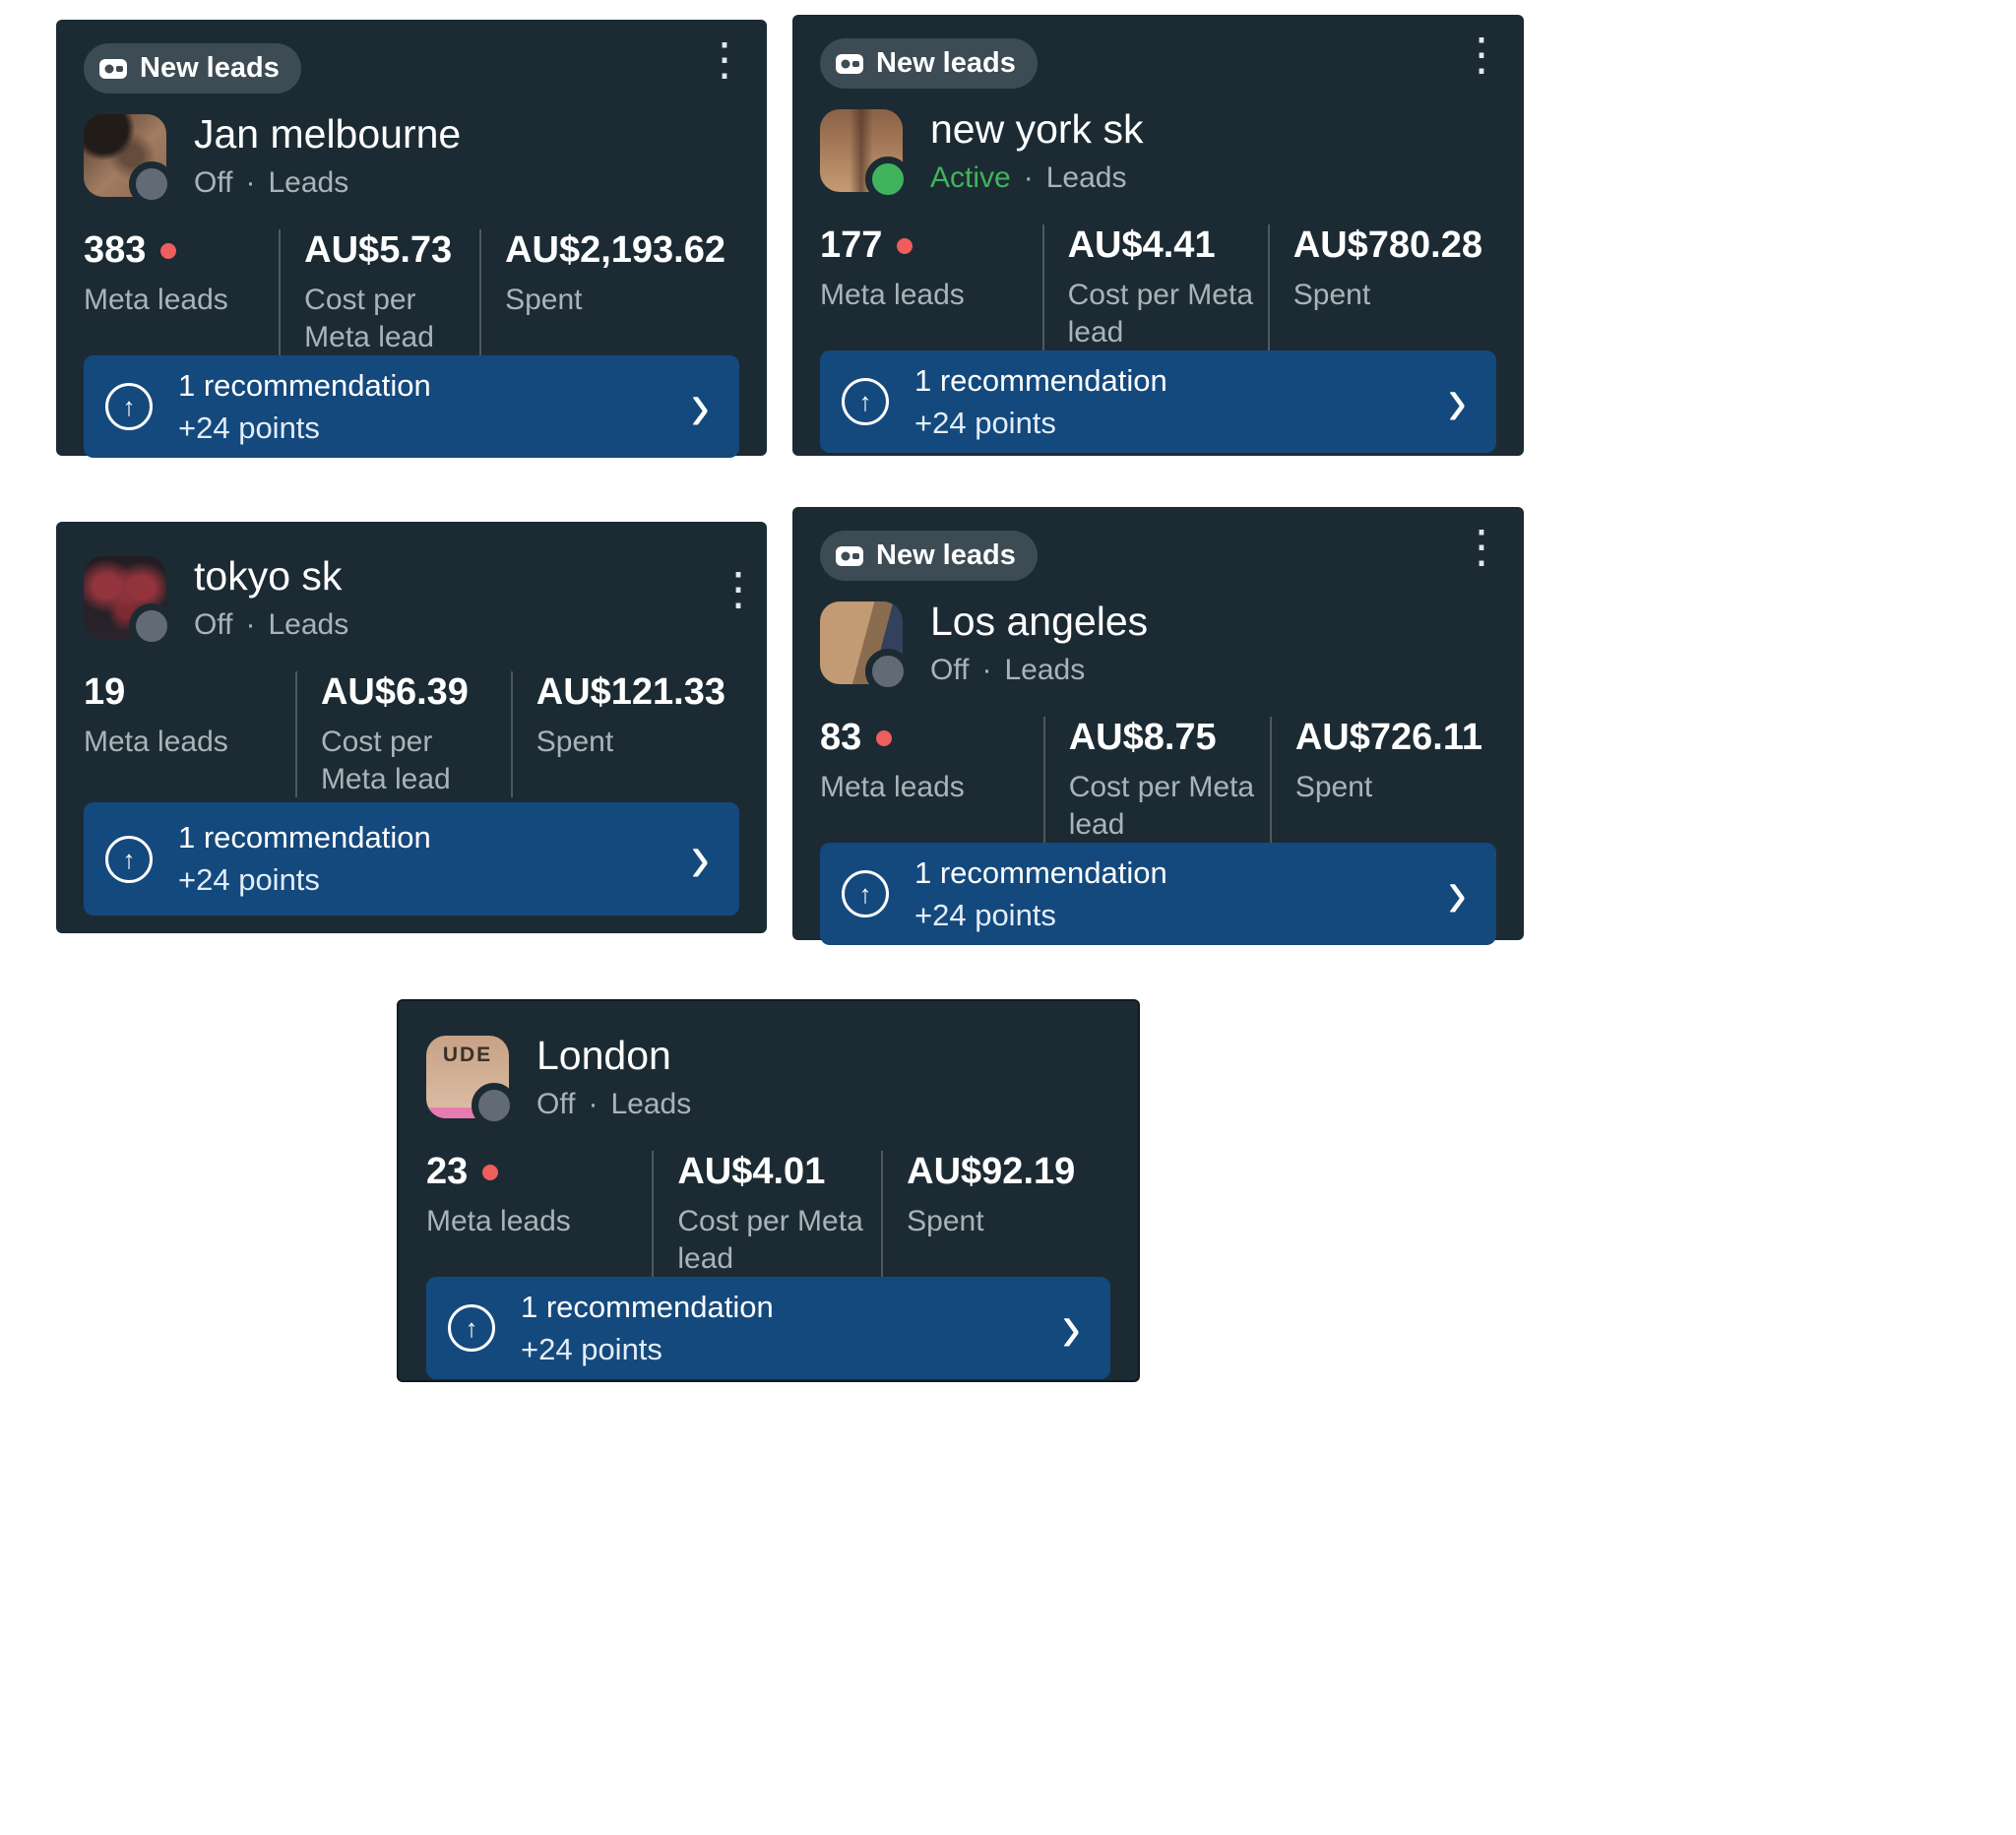 Image resolution: width=2016 pixels, height=1835 pixels. What do you see at coordinates (768, 1080) in the screenshot?
I see `campaign-profile: UDE London Off · Leads` at bounding box center [768, 1080].